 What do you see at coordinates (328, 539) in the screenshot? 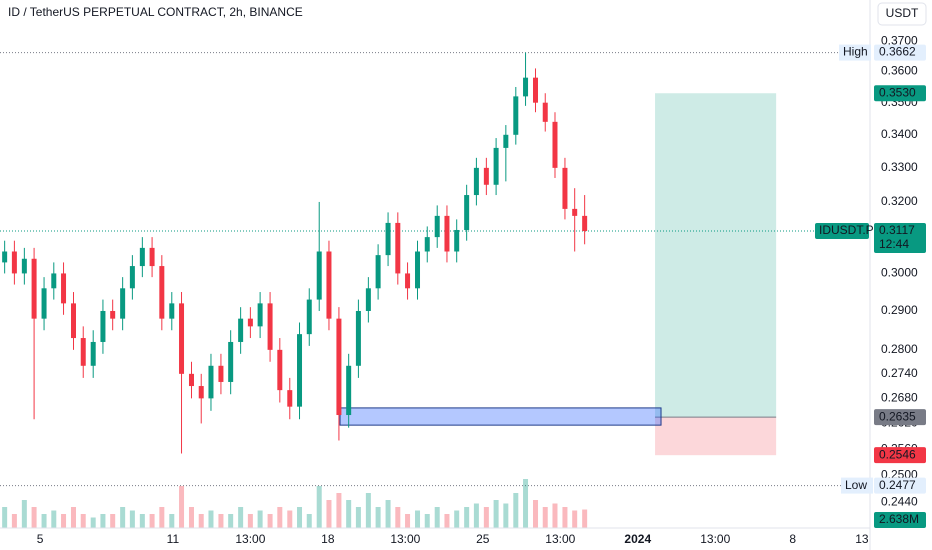
I see `x-tick-label: 18` at bounding box center [328, 539].